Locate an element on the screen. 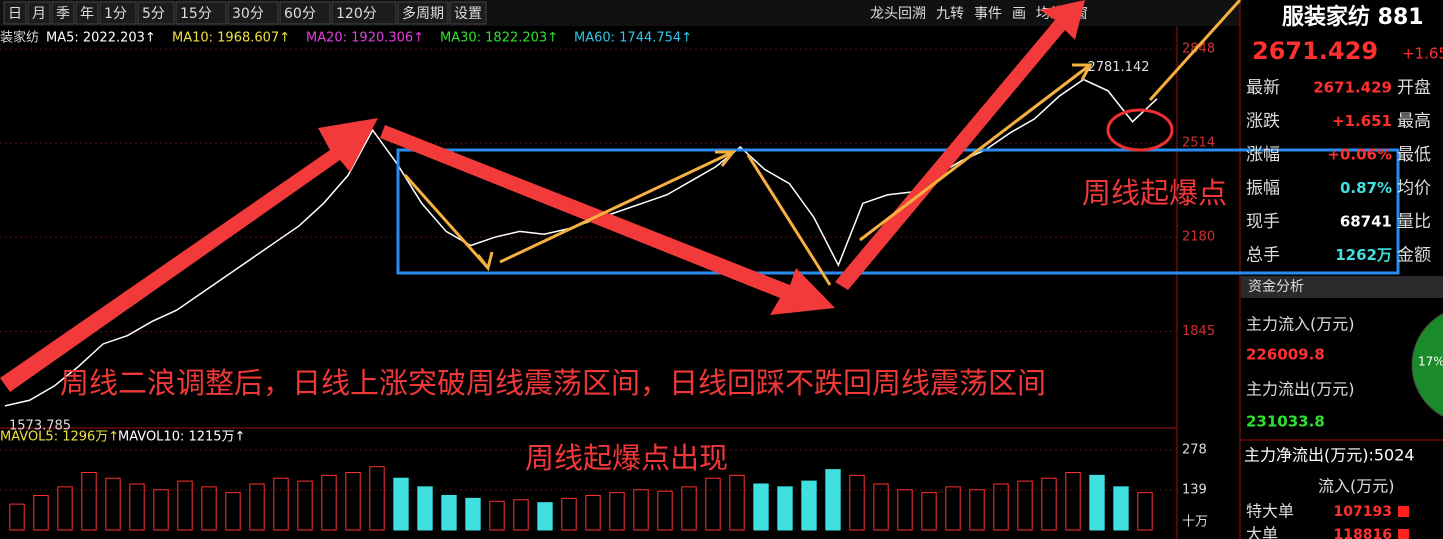 The height and width of the screenshot is (539, 1443). tab-label: 月 is located at coordinates (39, 14).